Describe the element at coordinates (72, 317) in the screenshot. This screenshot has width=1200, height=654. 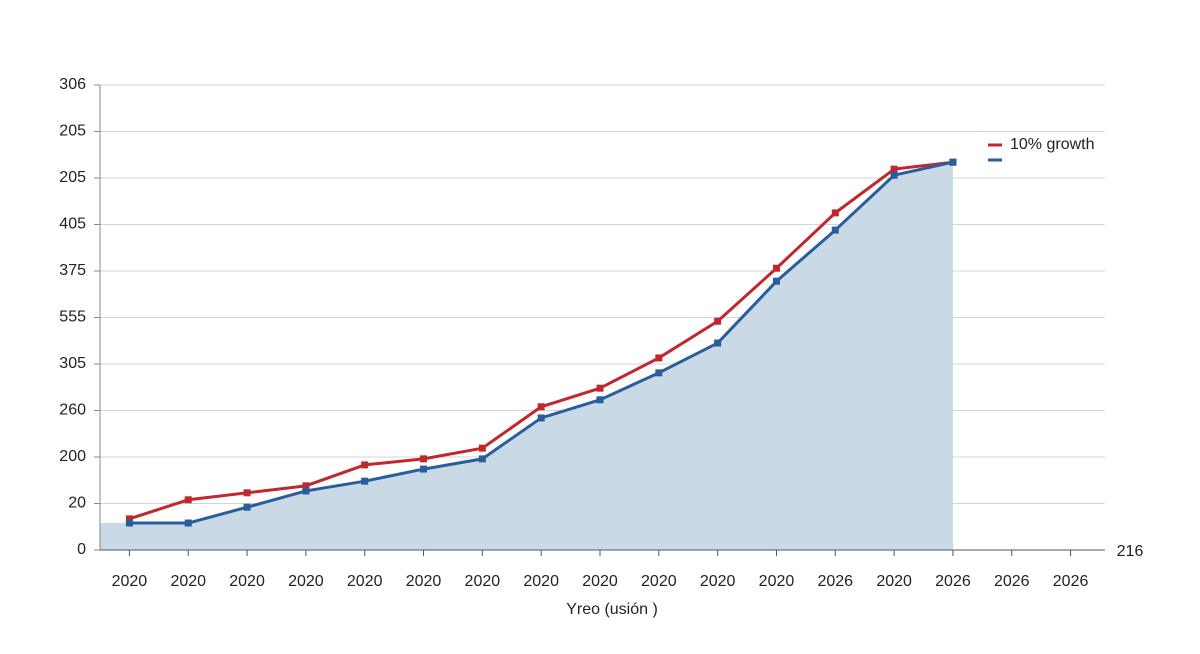
I see `y-tick-label: 555` at that location.